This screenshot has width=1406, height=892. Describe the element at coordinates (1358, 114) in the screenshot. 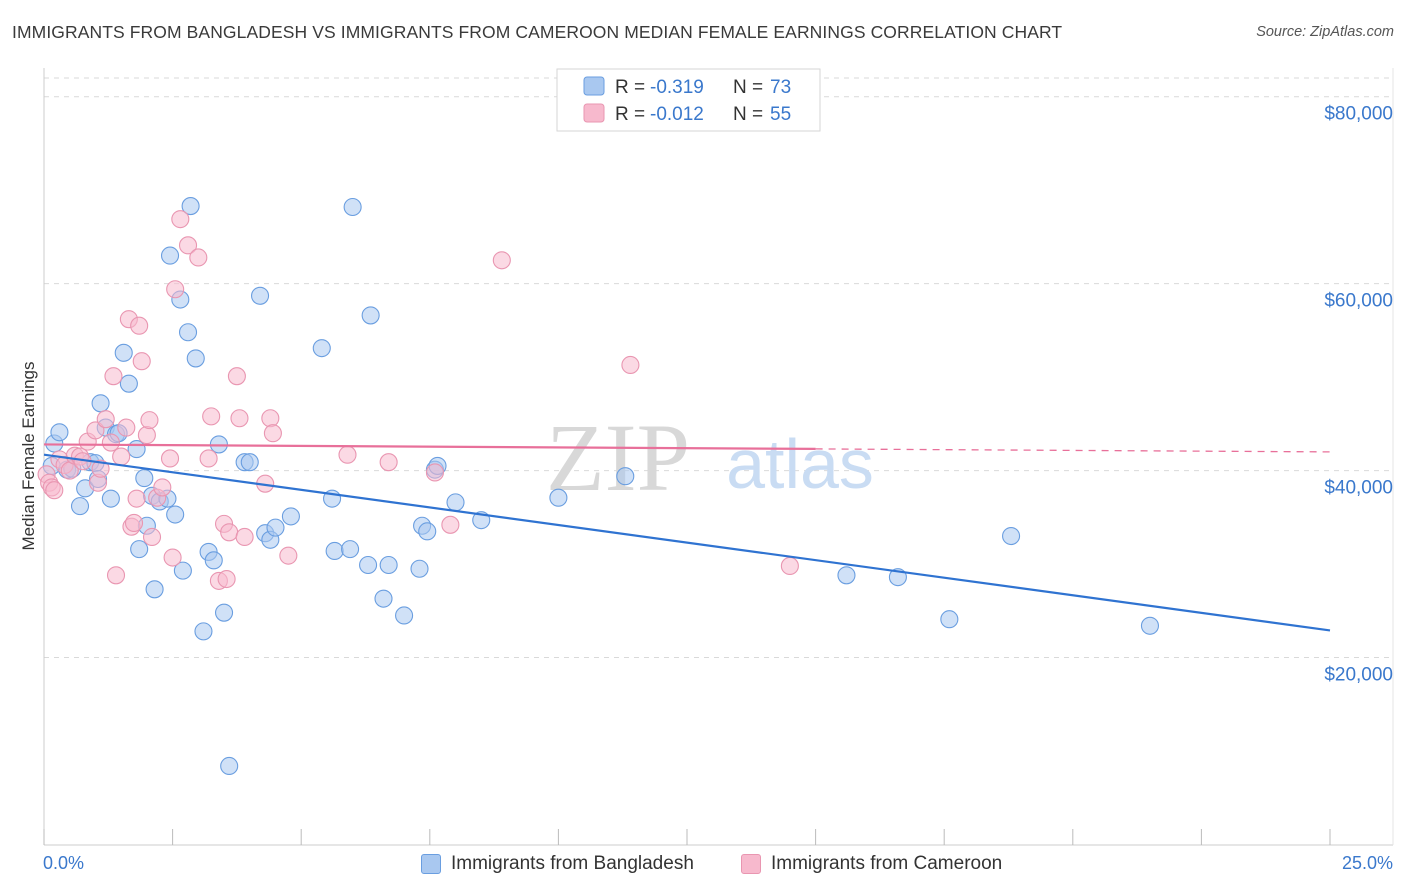

I see `y-tick-label: $80,000` at that location.